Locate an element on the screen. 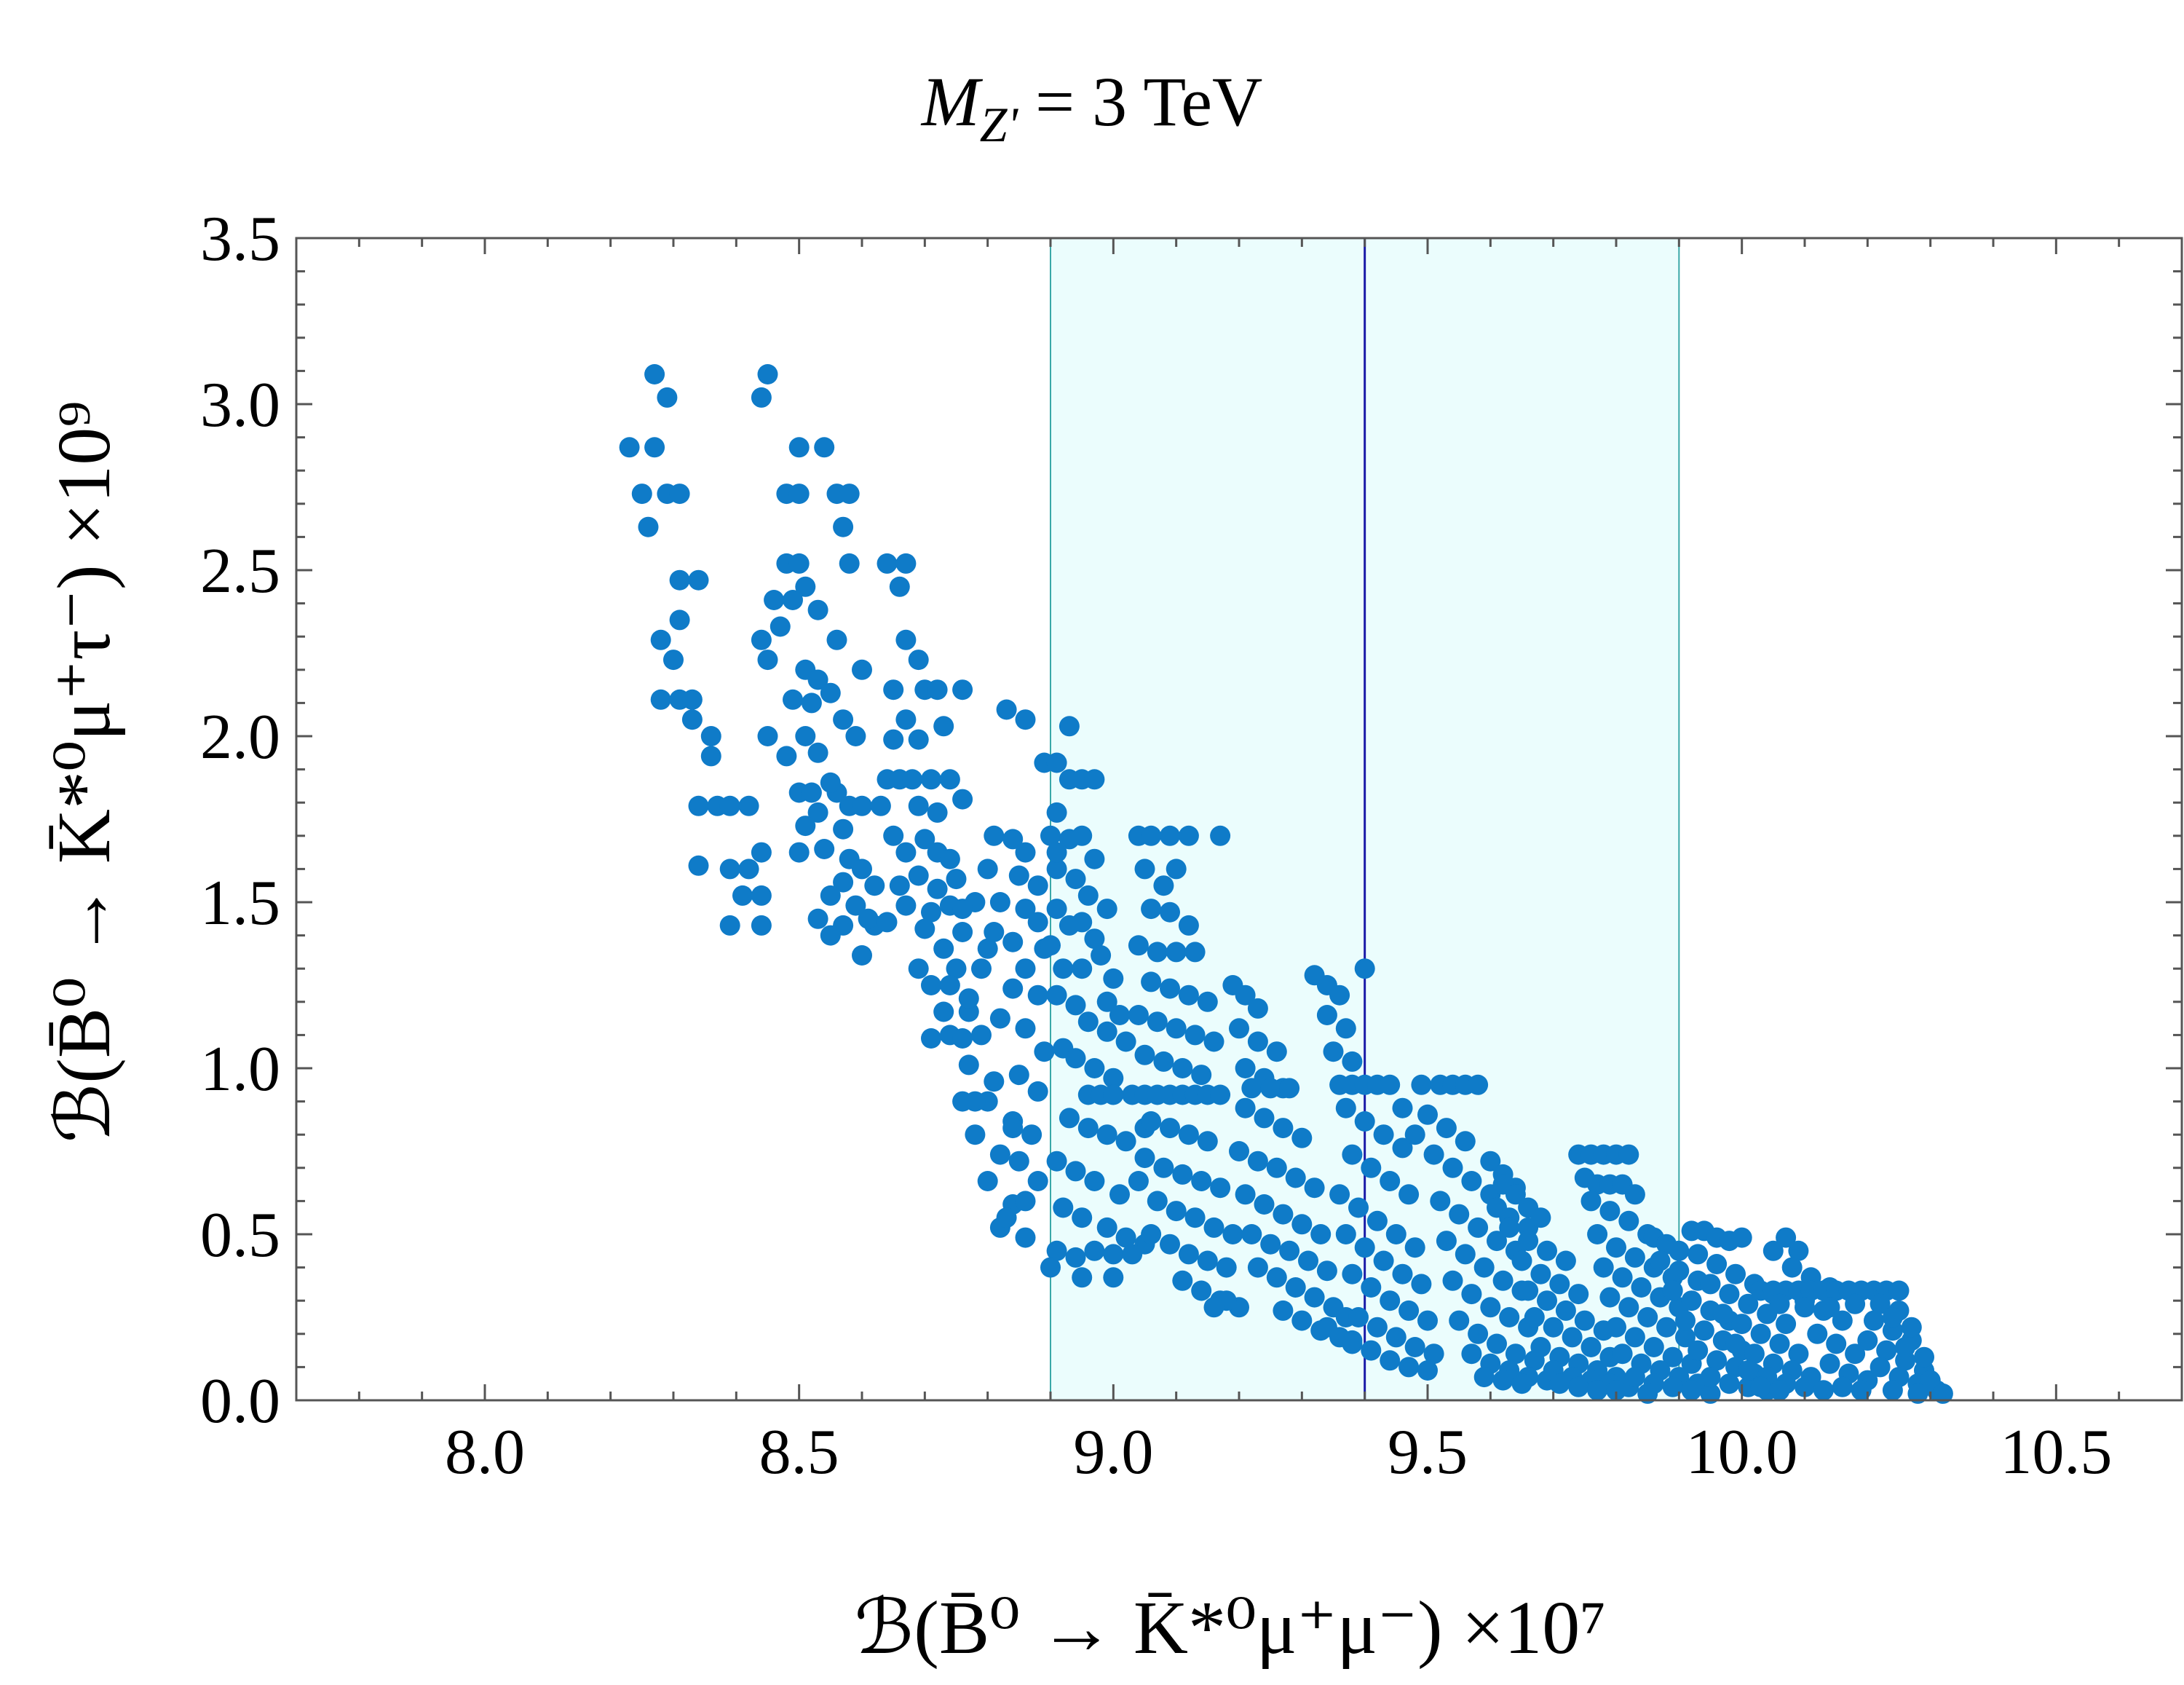  x-tick-label: 9.5 is located at coordinates (1428, 1453).